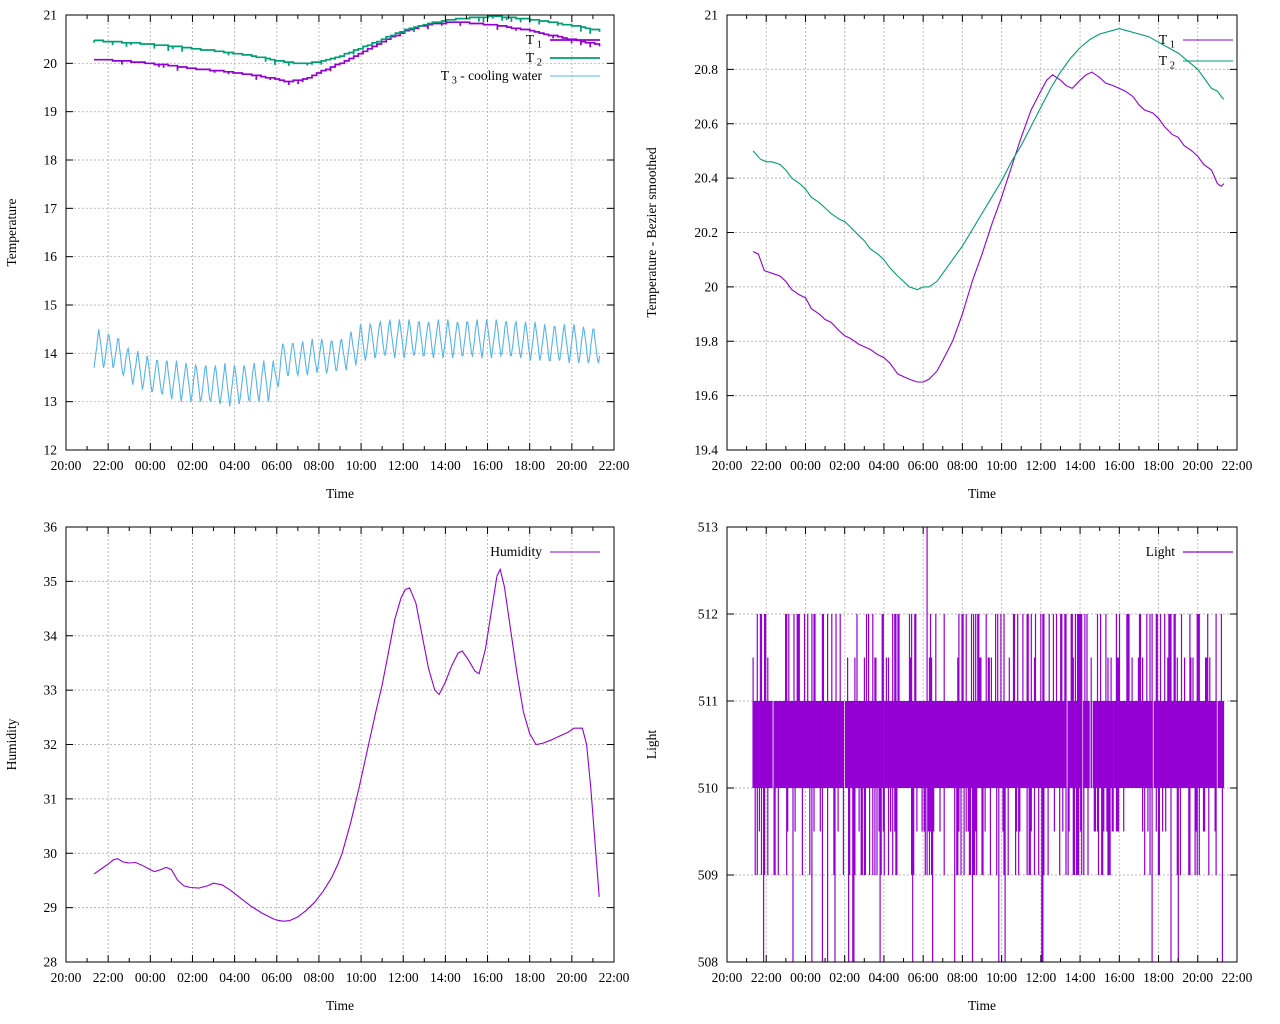 The height and width of the screenshot is (1024, 1280). I want to click on legend-label: Humidity, so click(516, 551).